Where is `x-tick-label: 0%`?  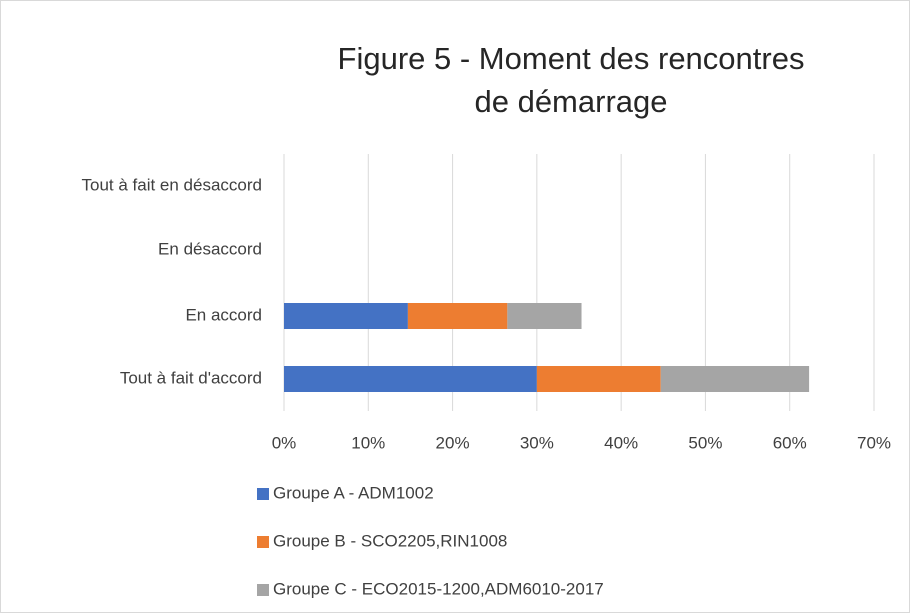 x-tick-label: 0% is located at coordinates (284, 442).